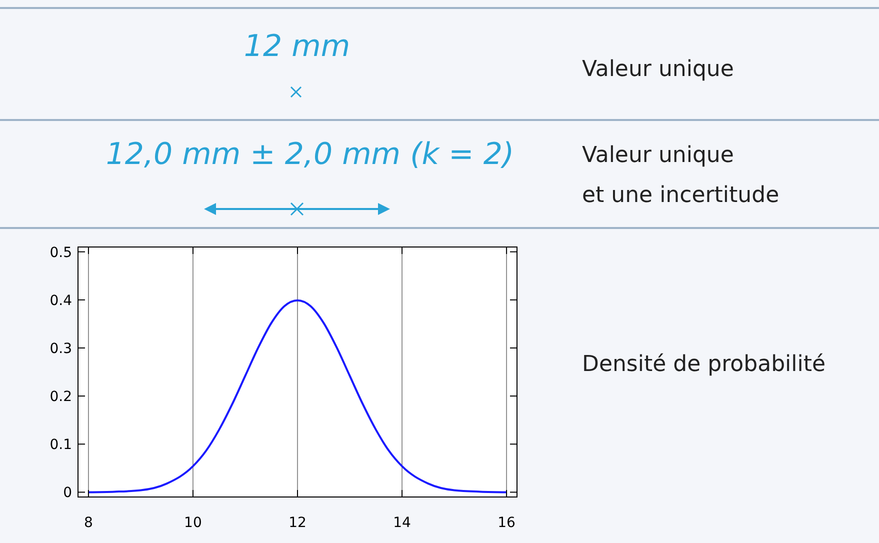  What do you see at coordinates (67, 493) in the screenshot?
I see `y-tick-label: 0` at bounding box center [67, 493].